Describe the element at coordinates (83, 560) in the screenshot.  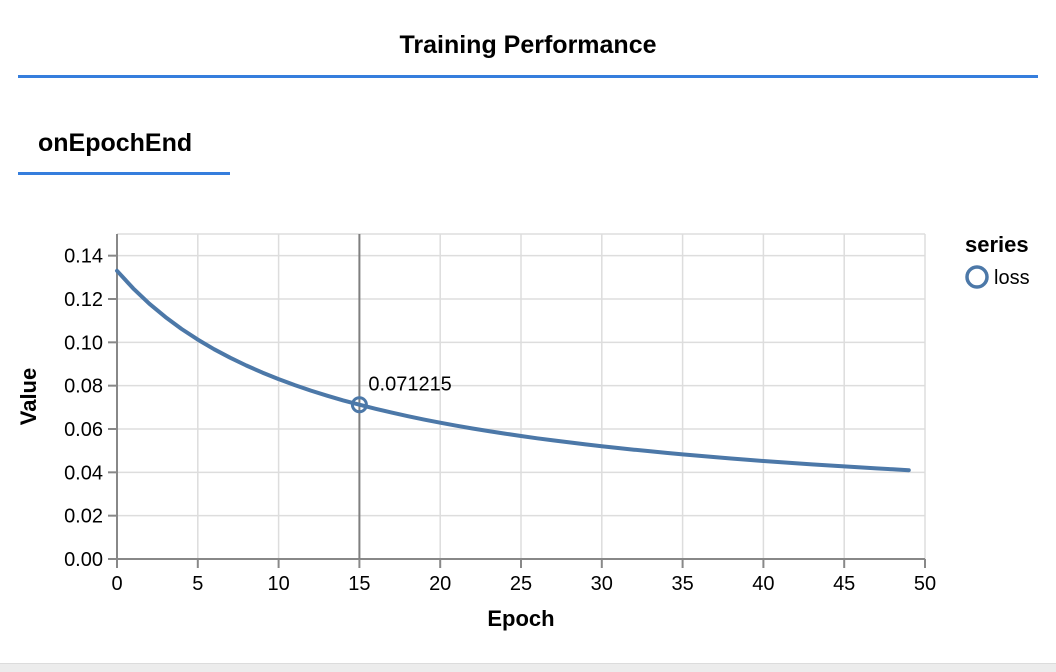
I see `y-tick-label: 0.00` at that location.